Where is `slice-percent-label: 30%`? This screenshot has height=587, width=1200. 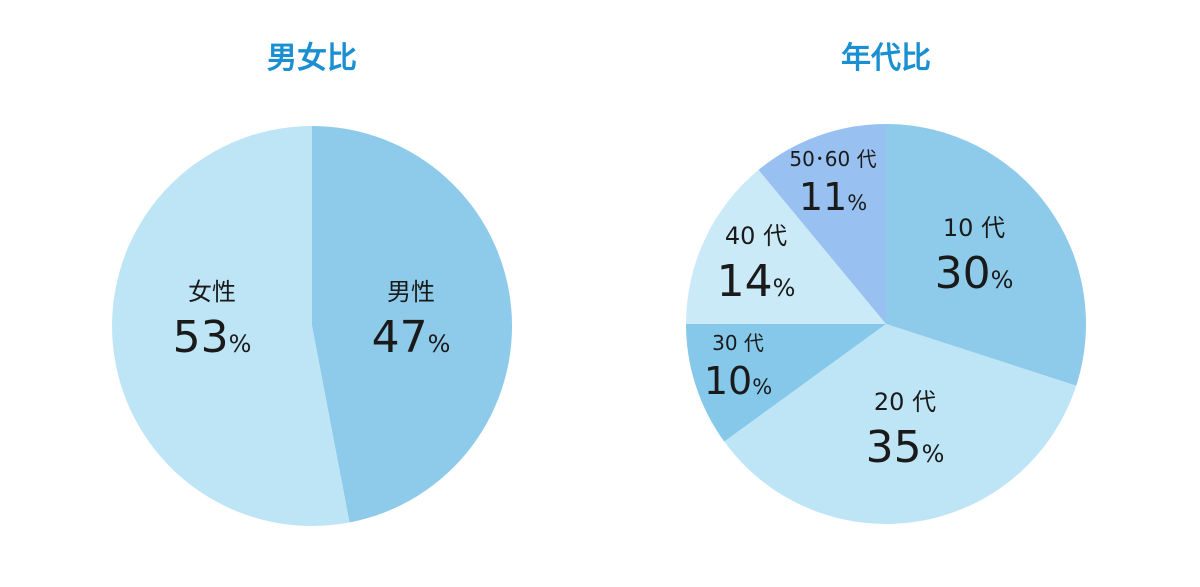 slice-percent-label: 30% is located at coordinates (974, 273).